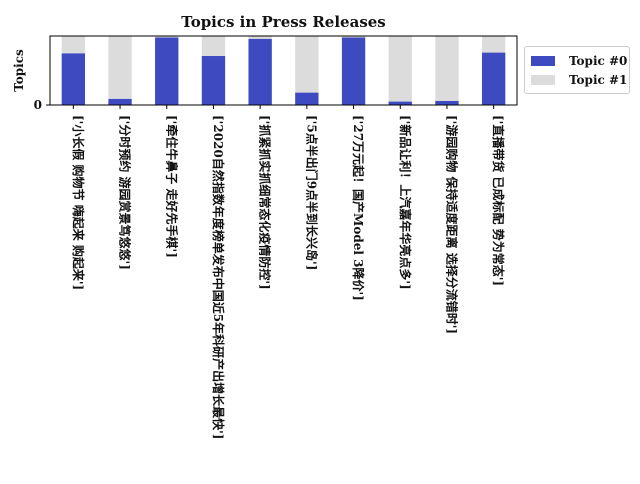 This screenshot has height=484, width=640. I want to click on legend: Topic #0 Topic #1, so click(577, 70).